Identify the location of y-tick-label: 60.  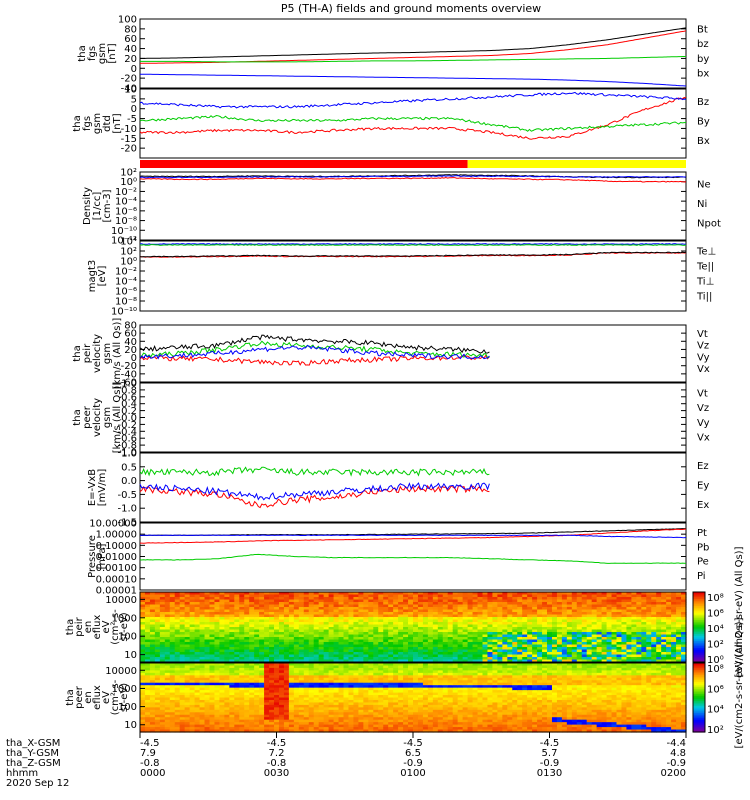
(130, 39).